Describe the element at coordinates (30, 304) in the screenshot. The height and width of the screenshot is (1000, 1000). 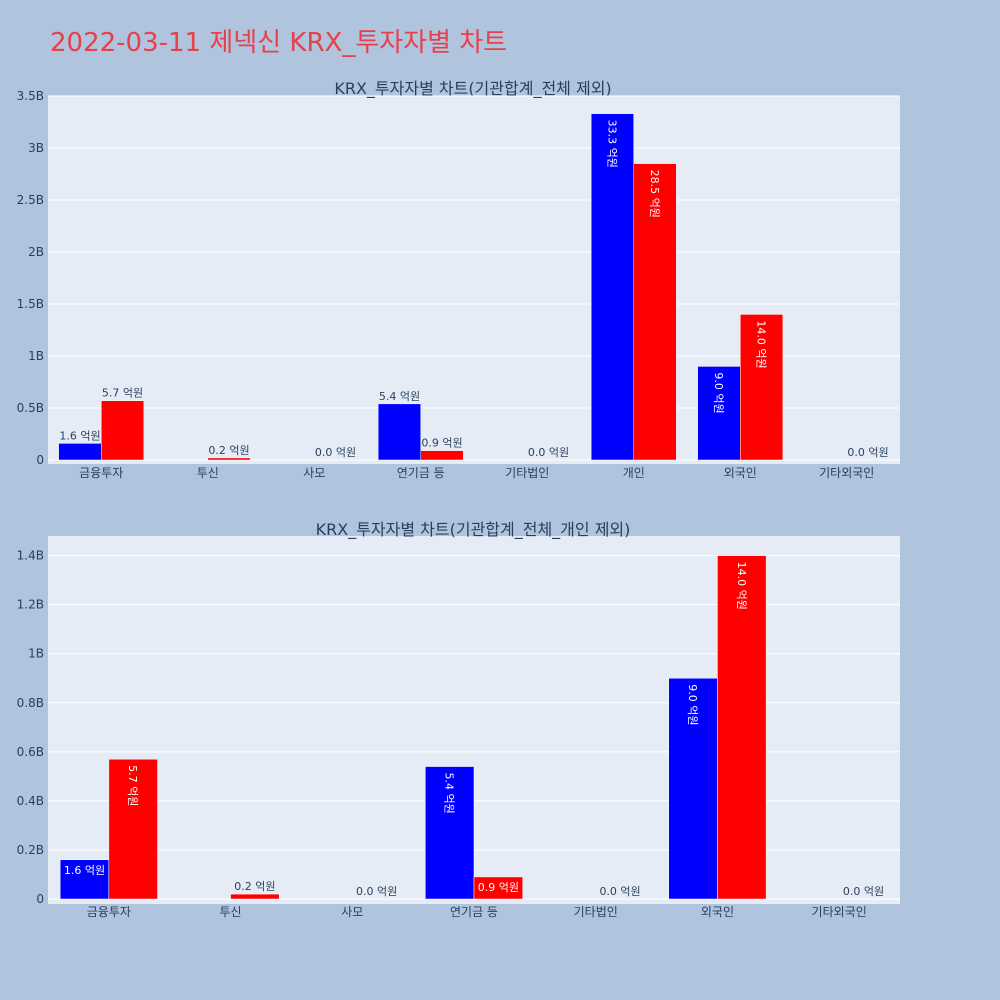
I see `y-tick-label: 1.5B` at that location.